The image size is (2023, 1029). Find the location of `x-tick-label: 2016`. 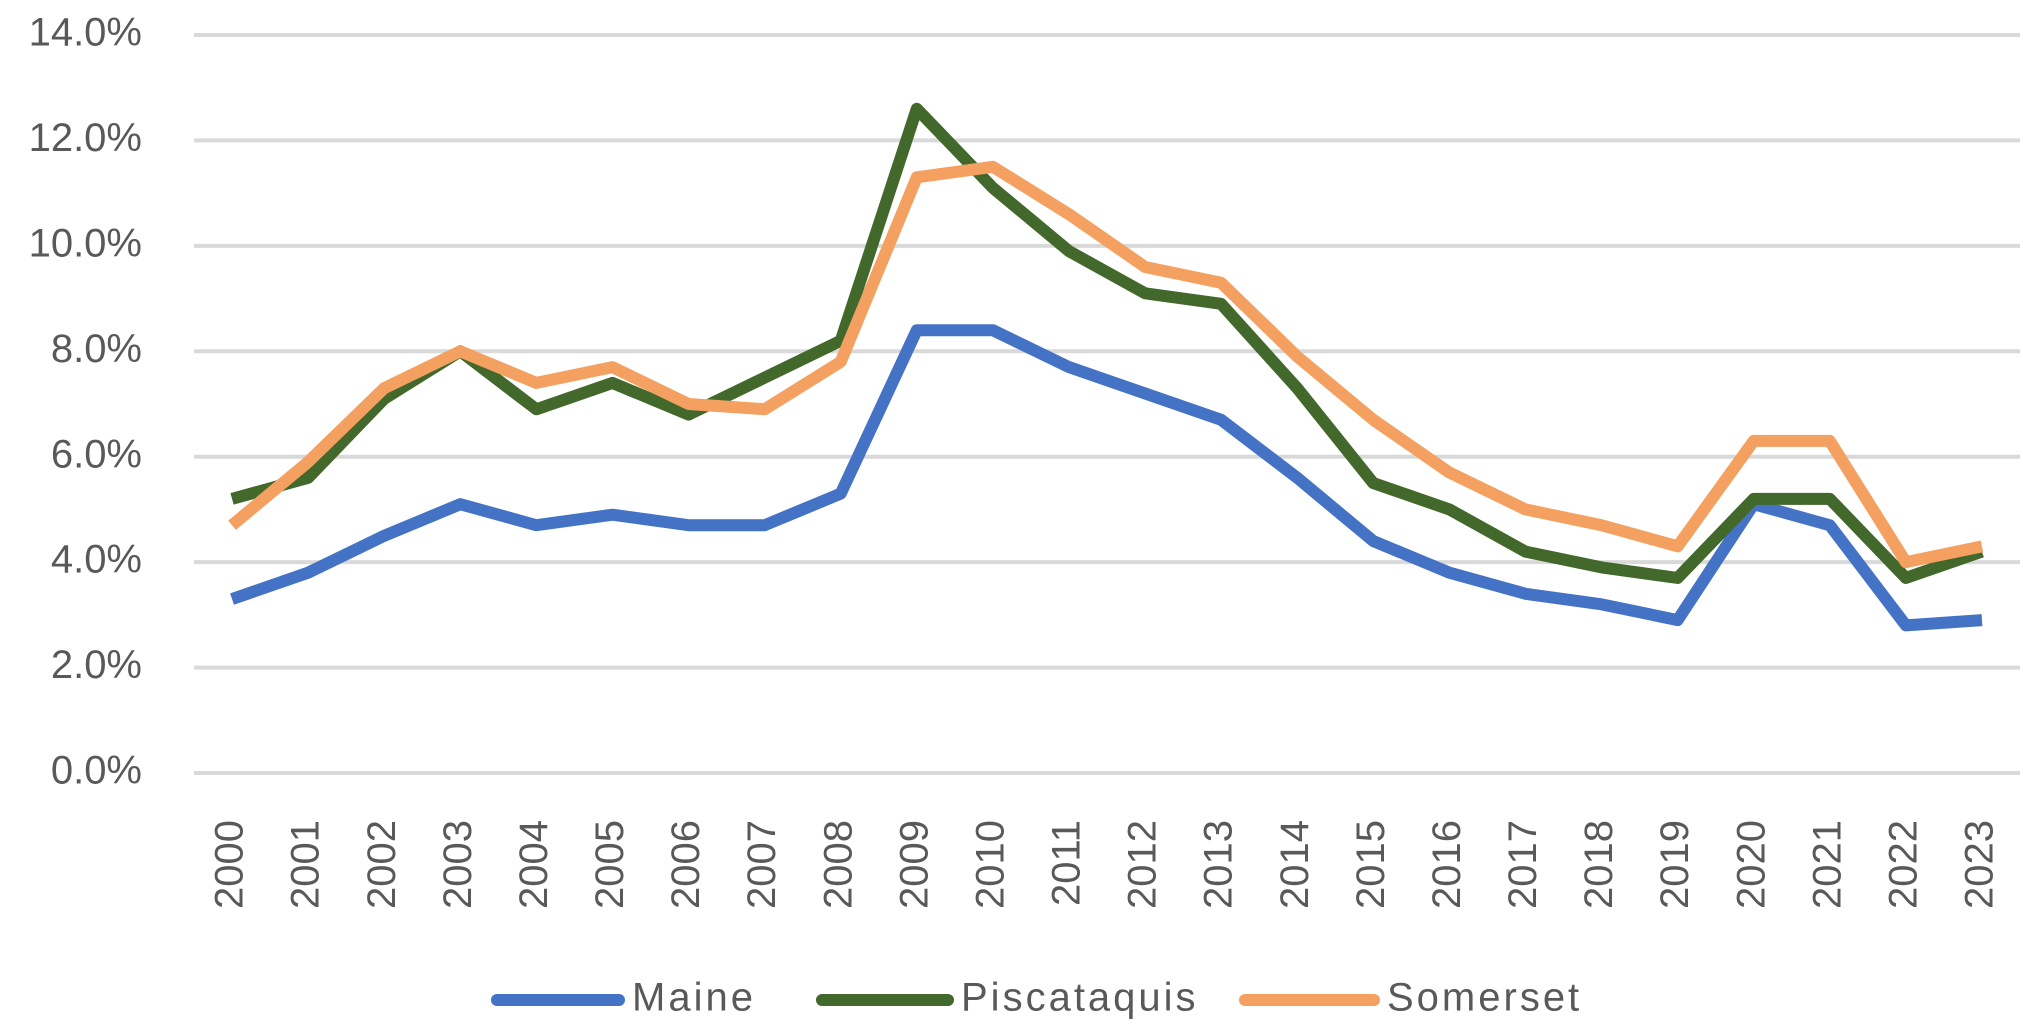

x-tick-label: 2016 is located at coordinates (1447, 864).